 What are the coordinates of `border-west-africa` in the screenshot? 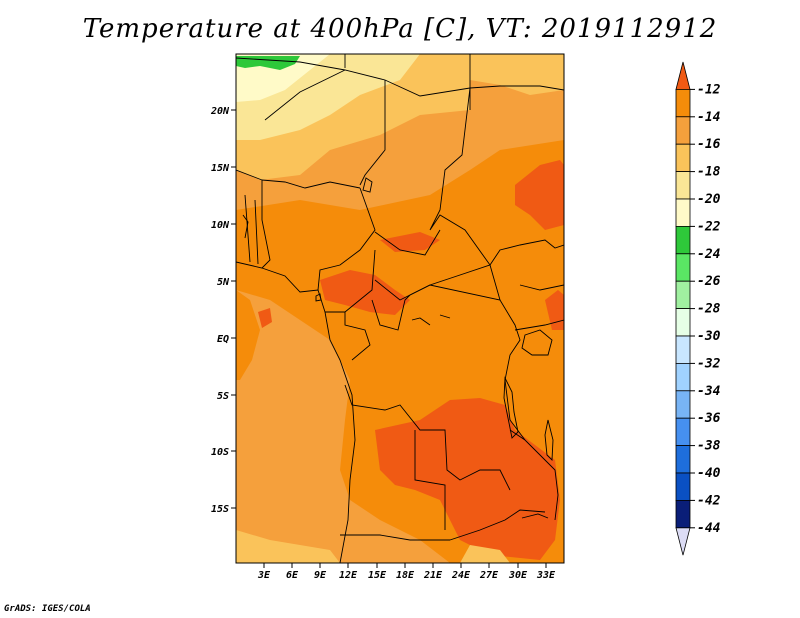 It's located at (253, 219).